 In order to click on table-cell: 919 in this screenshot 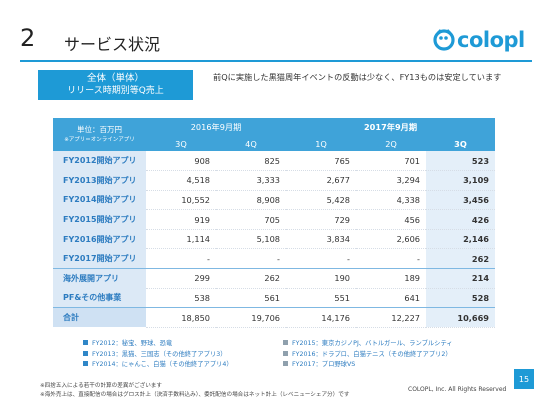, I will do `click(181, 219)`.